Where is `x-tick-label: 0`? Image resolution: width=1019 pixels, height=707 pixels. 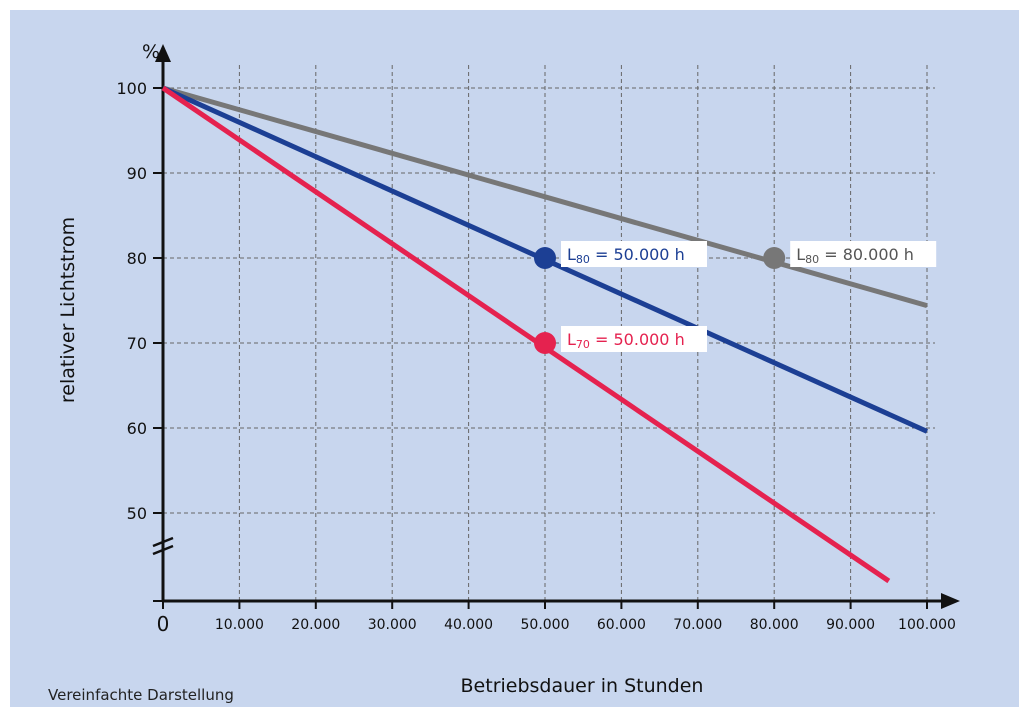
x-tick-label: 0 is located at coordinates (163, 624).